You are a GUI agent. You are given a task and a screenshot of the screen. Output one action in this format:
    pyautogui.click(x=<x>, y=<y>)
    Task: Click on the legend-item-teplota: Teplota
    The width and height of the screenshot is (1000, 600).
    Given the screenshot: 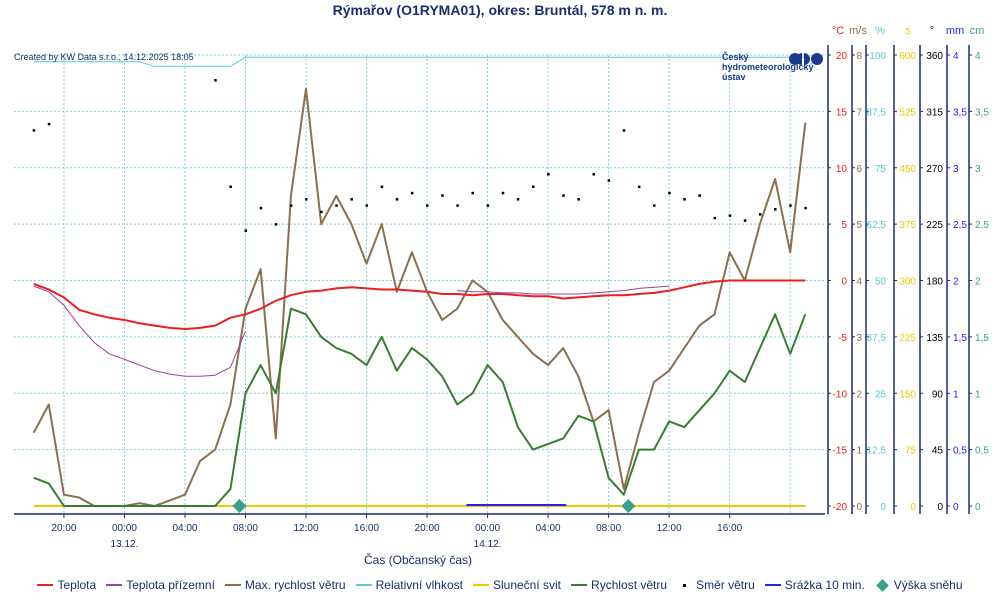 What is the action you would take?
    pyautogui.click(x=66, y=585)
    